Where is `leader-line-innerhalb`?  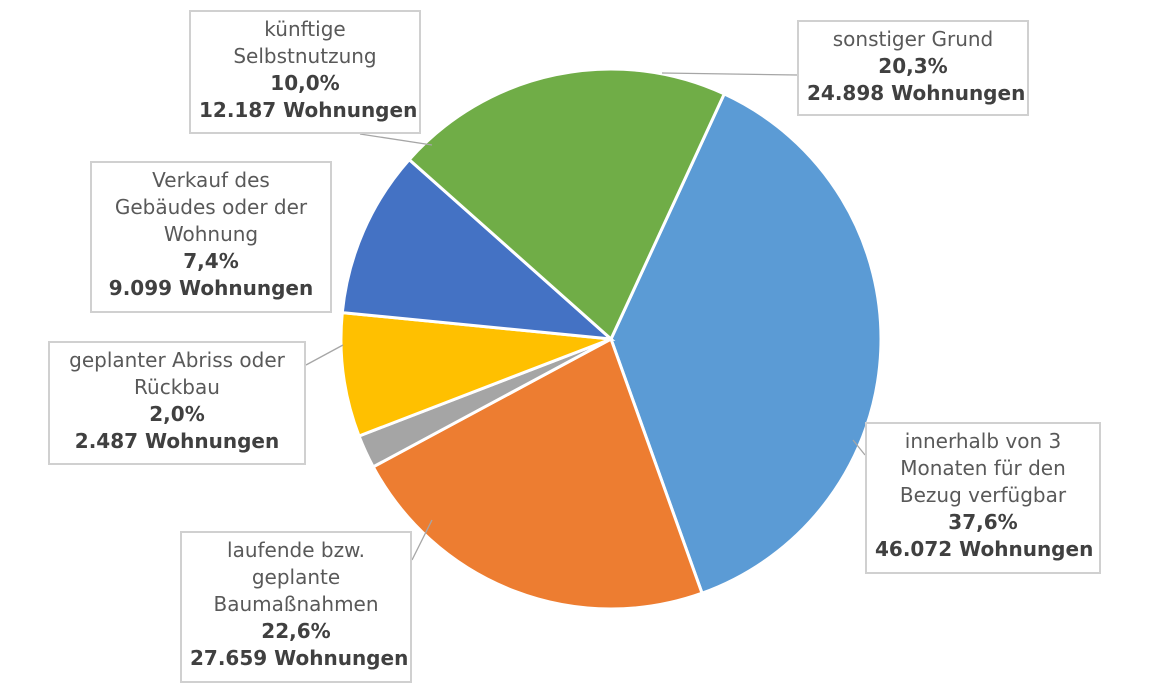
leader-line-innerhalb is located at coordinates (859, 447).